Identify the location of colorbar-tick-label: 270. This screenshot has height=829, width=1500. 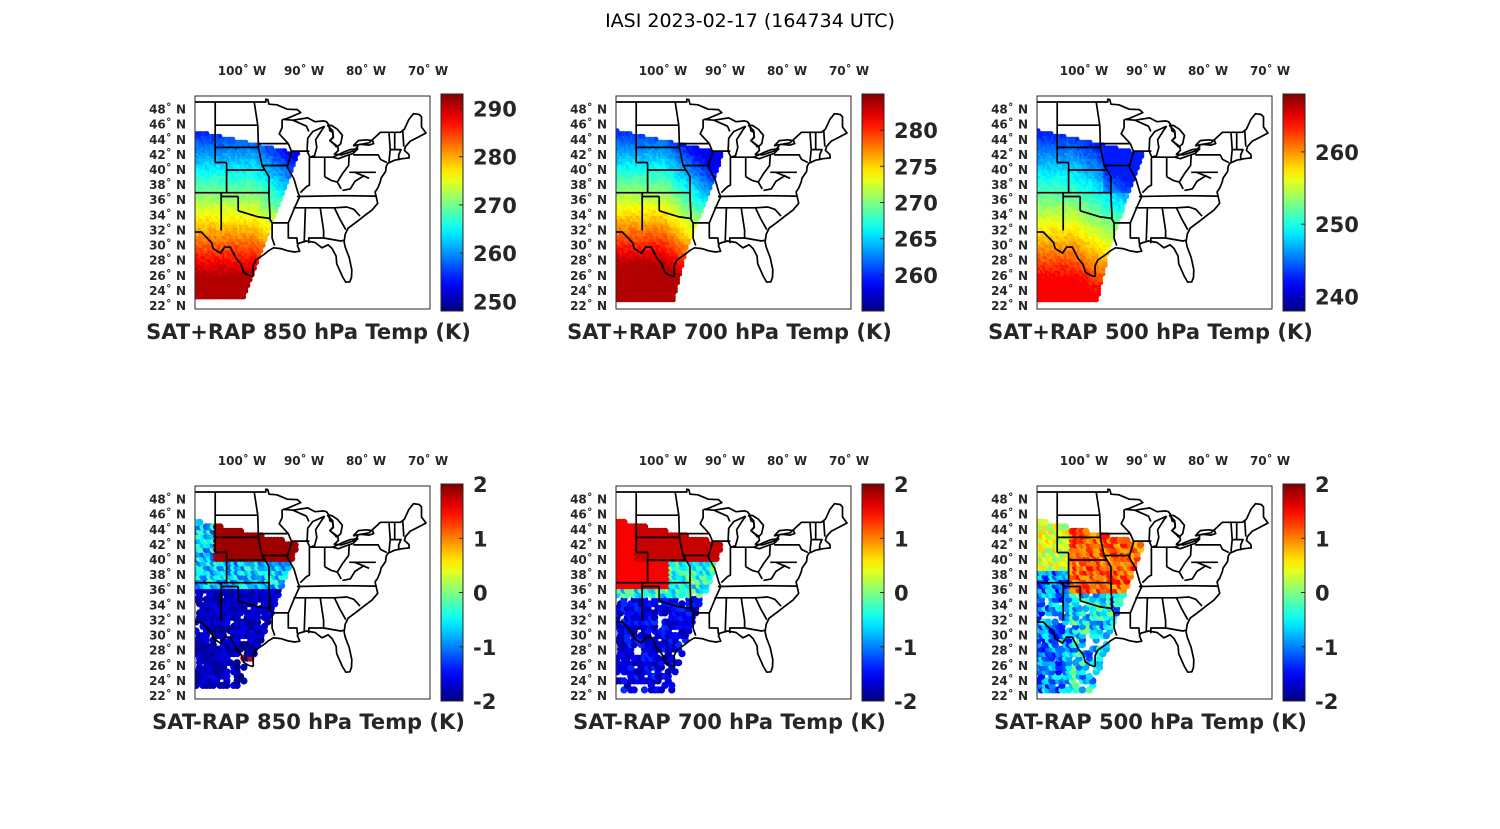
(916, 204).